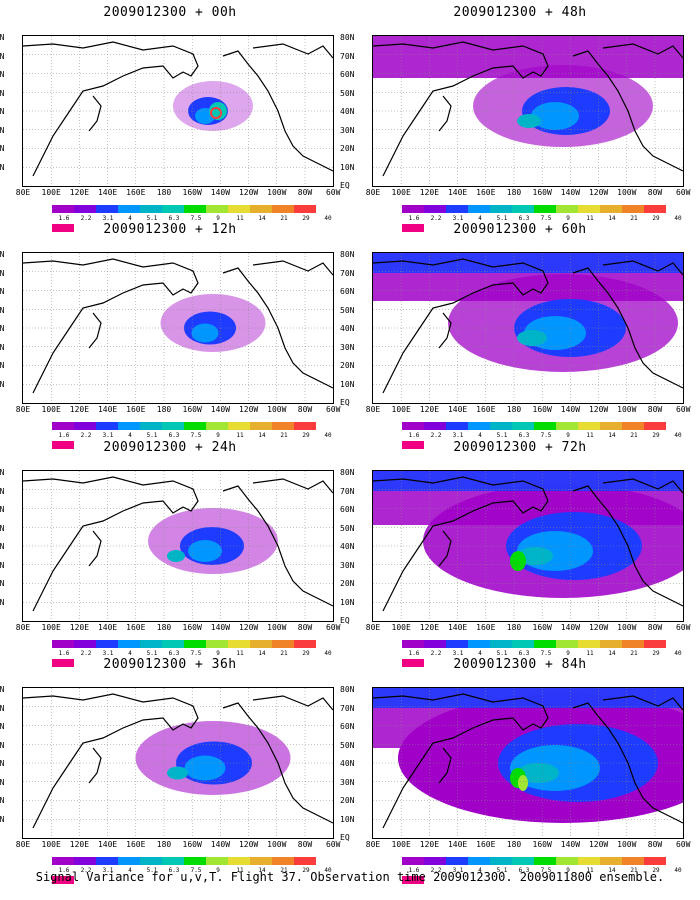 The image size is (700, 900). I want to click on lon-label: 100W, so click(627, 192).